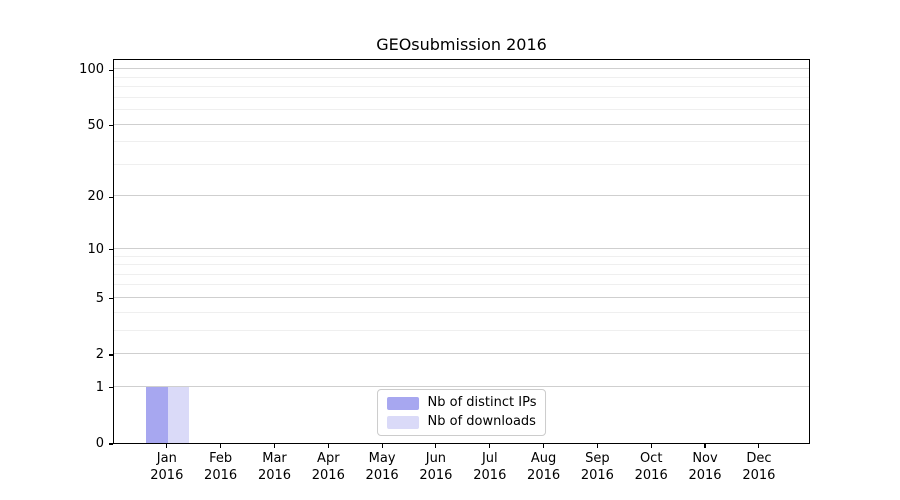 The height and width of the screenshot is (500, 900). Describe the element at coordinates (705, 467) in the screenshot. I see `x-tick-label: Nov 2016` at that location.